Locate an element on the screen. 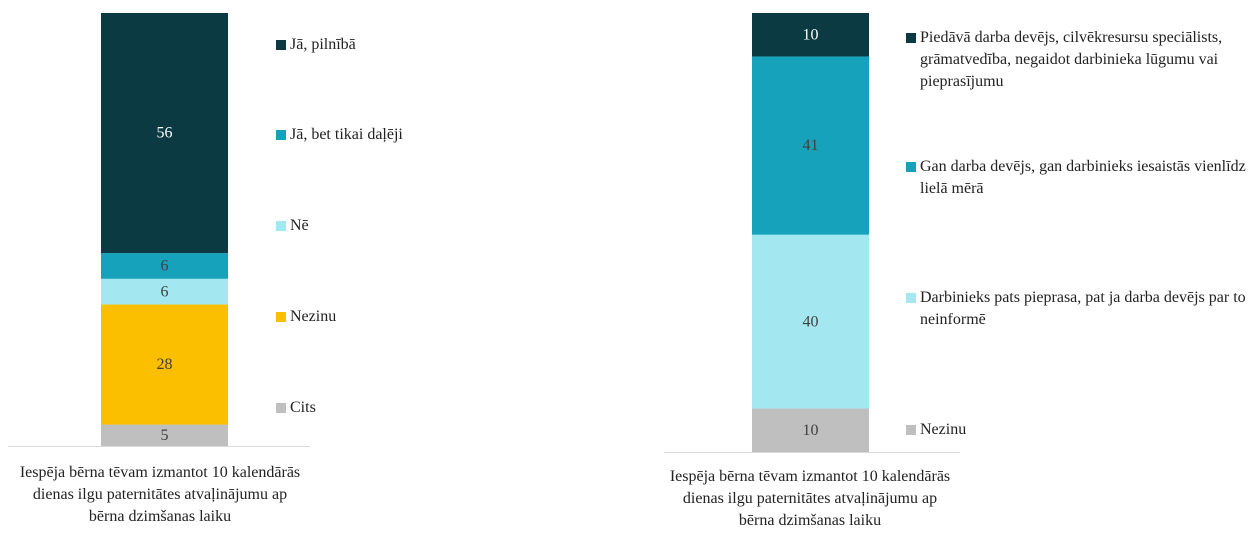 The width and height of the screenshot is (1248, 558). data-label: 40 is located at coordinates (811, 321).